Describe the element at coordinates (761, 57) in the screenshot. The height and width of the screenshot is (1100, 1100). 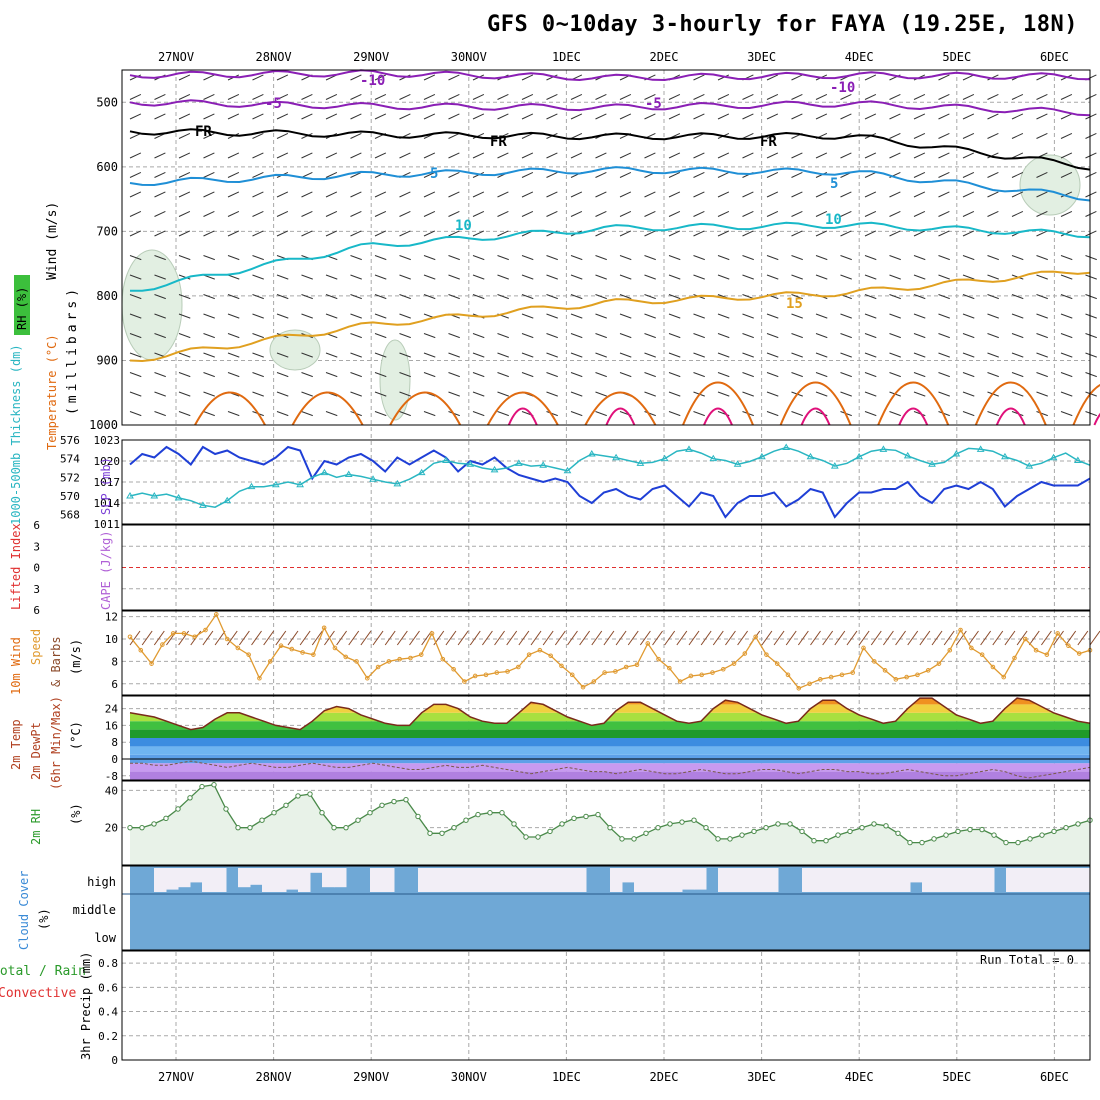
I see `date-label-top: 3DEC` at that location.